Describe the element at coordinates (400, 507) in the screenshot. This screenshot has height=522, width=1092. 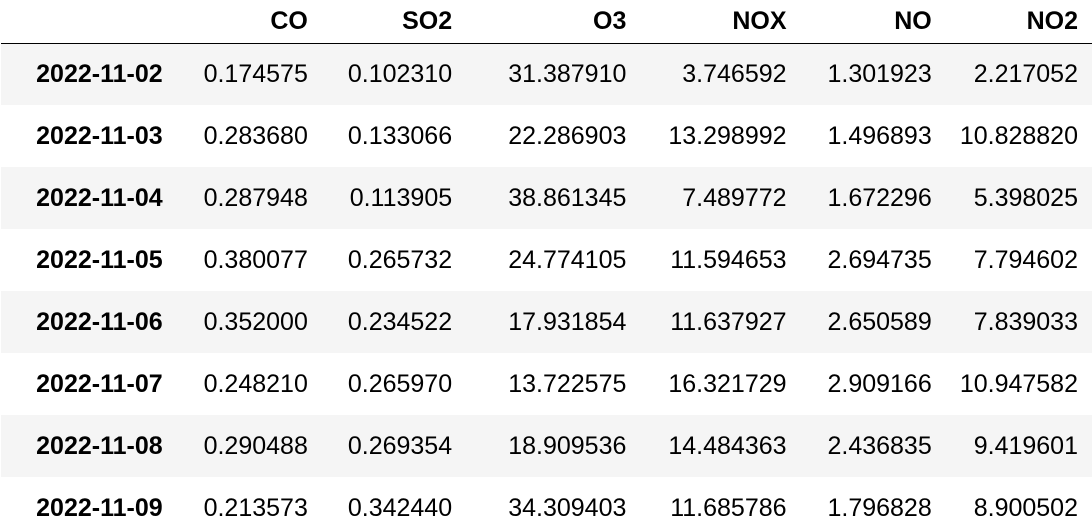
I see `table-cell: 0.342440` at that location.